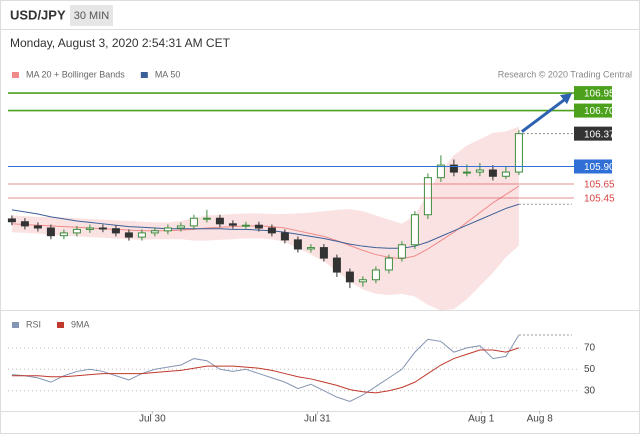 The image size is (640, 434). What do you see at coordinates (317, 419) in the screenshot?
I see `x-tick-label: Jul 31` at bounding box center [317, 419].